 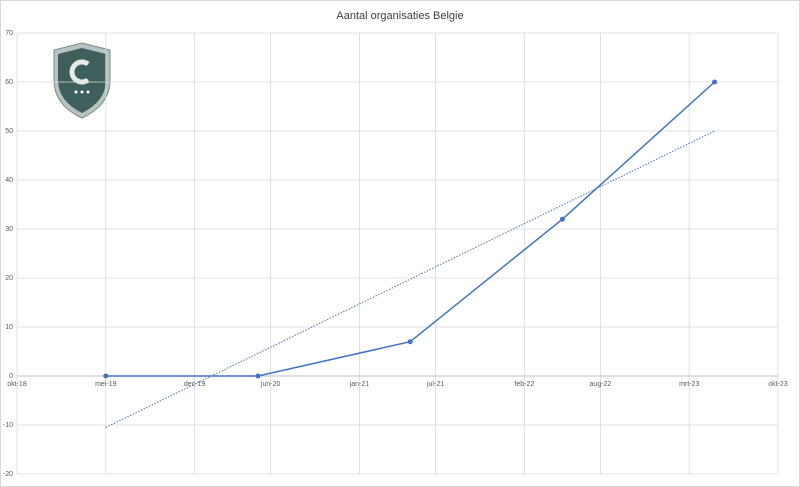 I want to click on x-tick-label: aug-22, so click(x=601, y=384).